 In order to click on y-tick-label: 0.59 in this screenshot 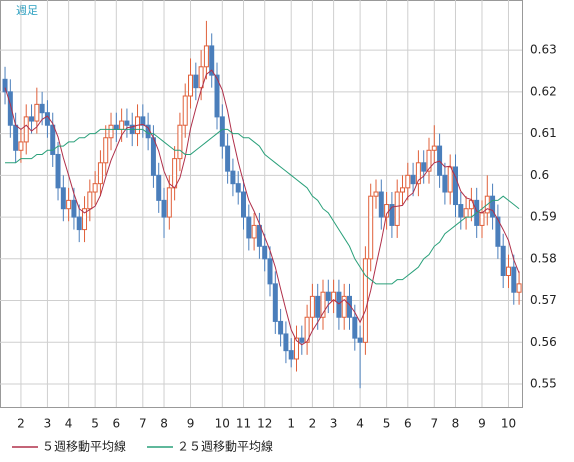, I will do `click(543, 217)`.